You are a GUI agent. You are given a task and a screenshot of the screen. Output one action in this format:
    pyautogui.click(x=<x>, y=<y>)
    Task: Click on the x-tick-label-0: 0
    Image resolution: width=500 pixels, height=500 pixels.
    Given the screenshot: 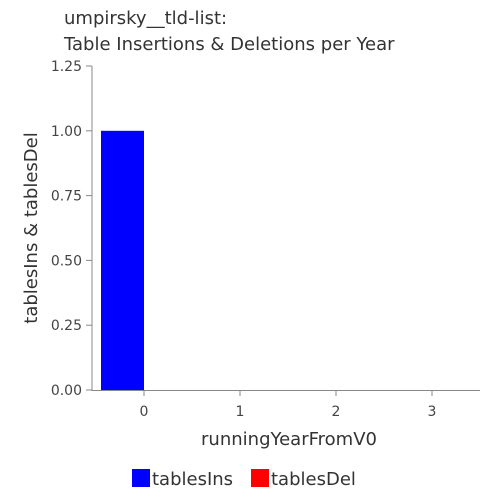 What is the action you would take?
    pyautogui.click(x=144, y=412)
    